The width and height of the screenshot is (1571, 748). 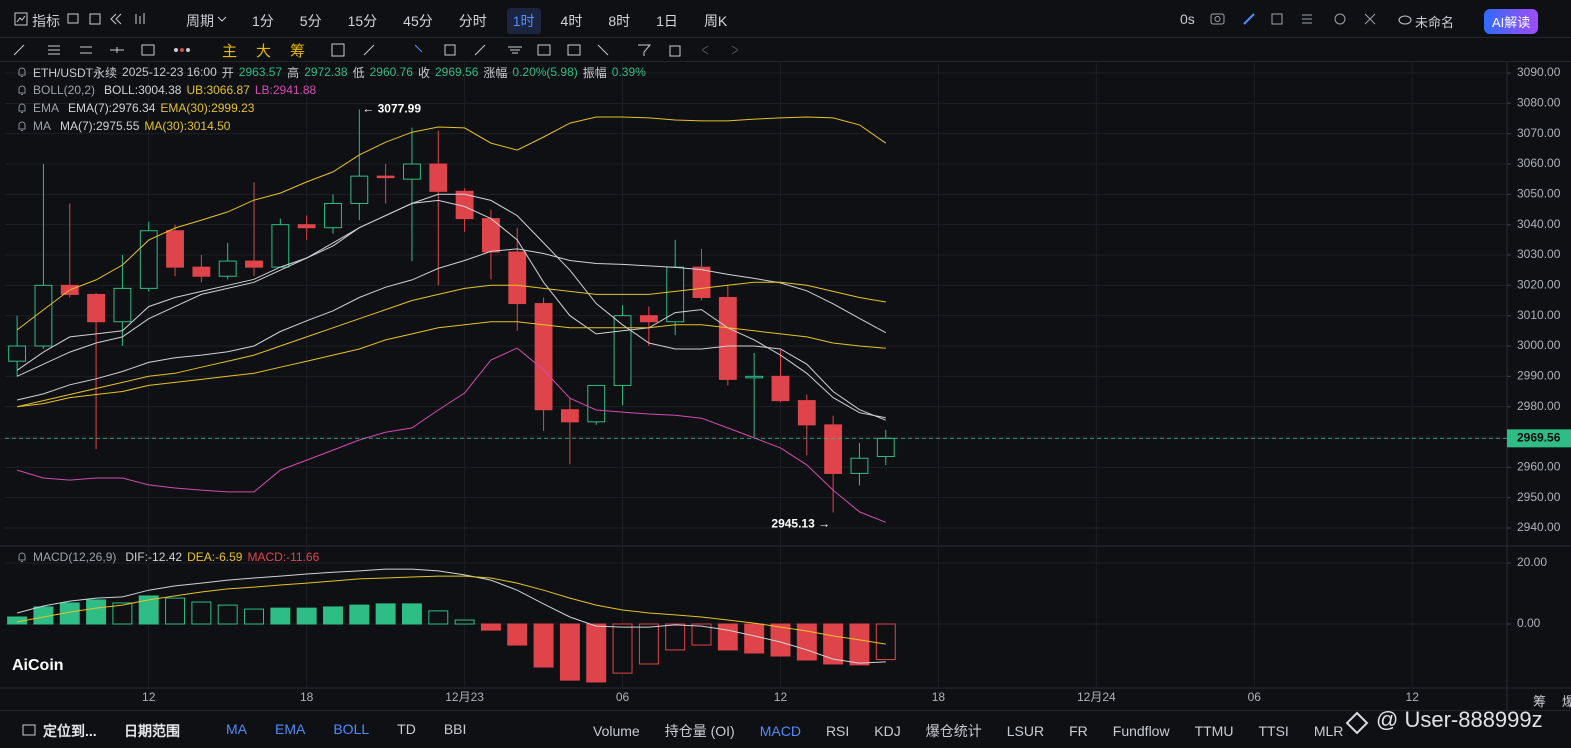 I want to click on interval-button: 分时, so click(x=472, y=21).